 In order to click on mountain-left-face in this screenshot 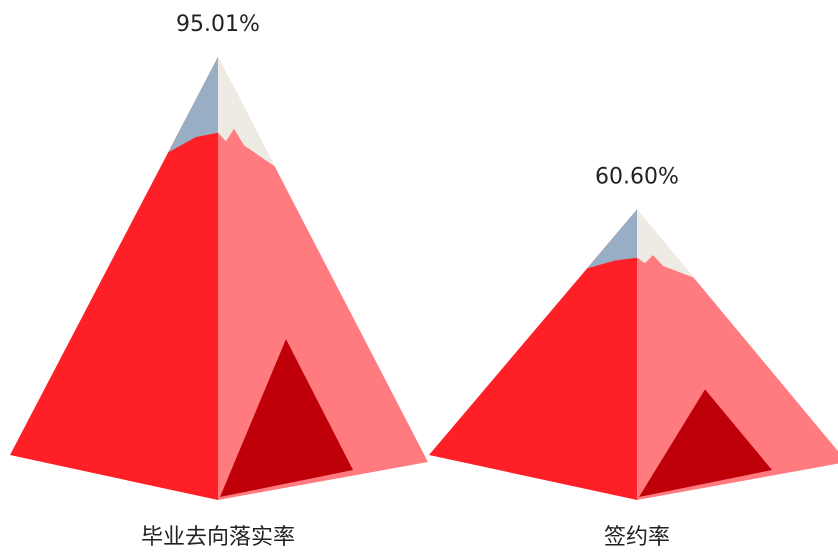, I will do `click(533, 354)`.